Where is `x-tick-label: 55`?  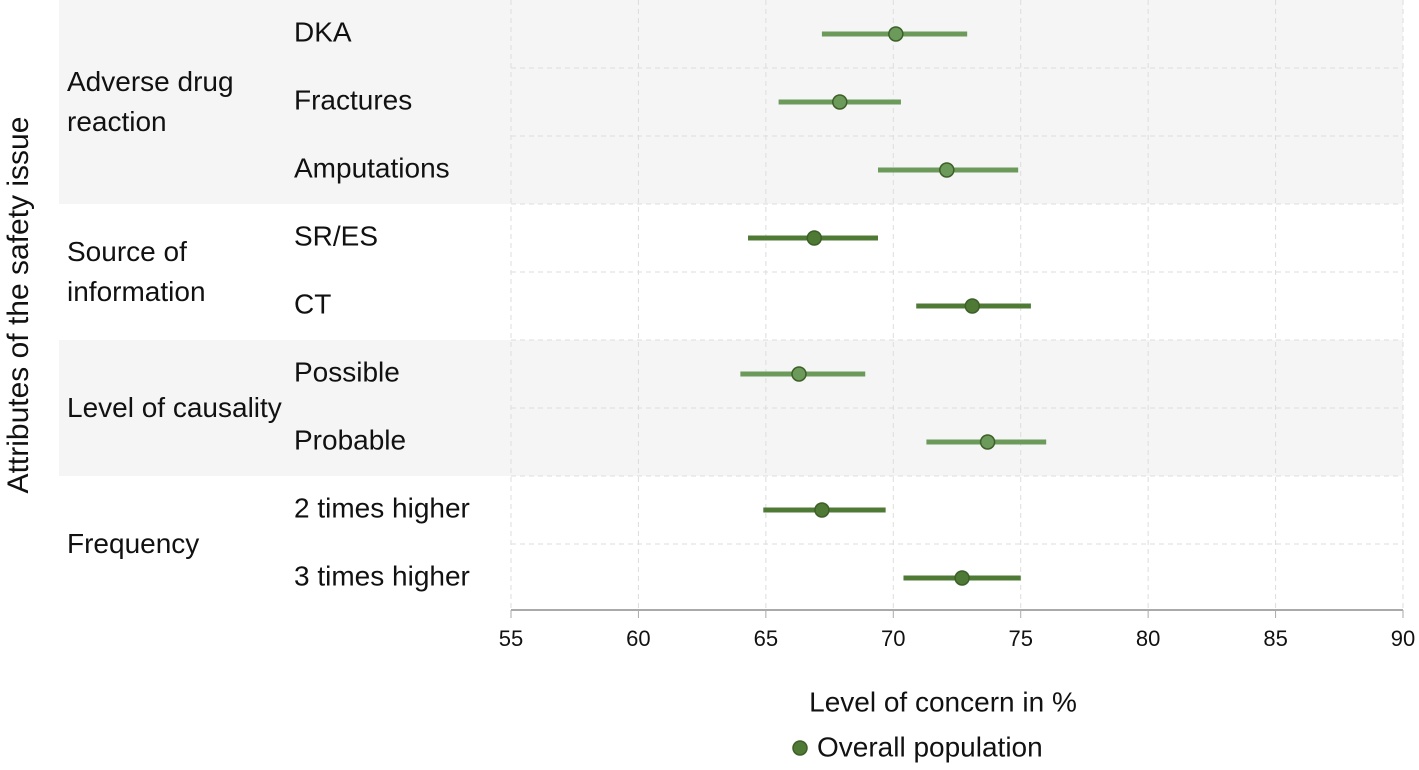 x-tick-label: 55 is located at coordinates (511, 638).